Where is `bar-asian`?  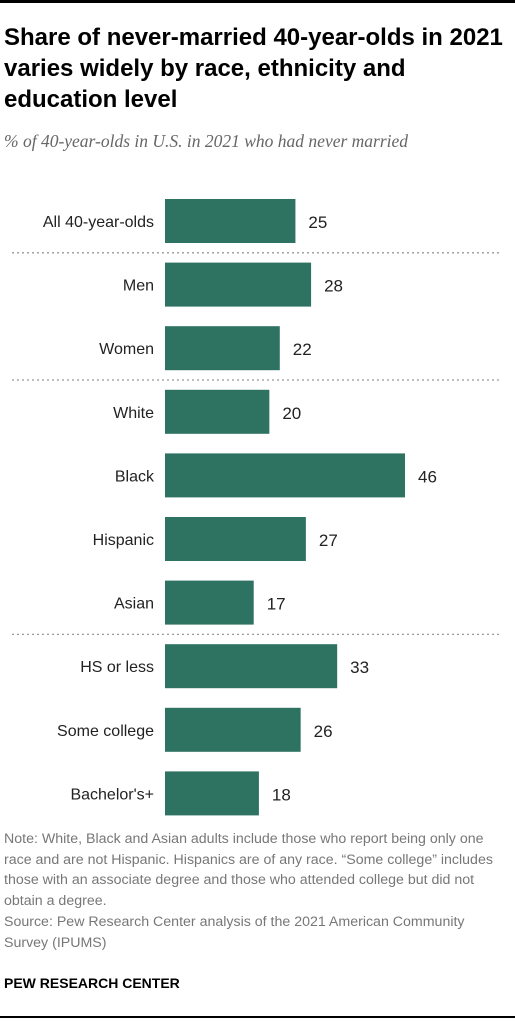 bar-asian is located at coordinates (209, 602).